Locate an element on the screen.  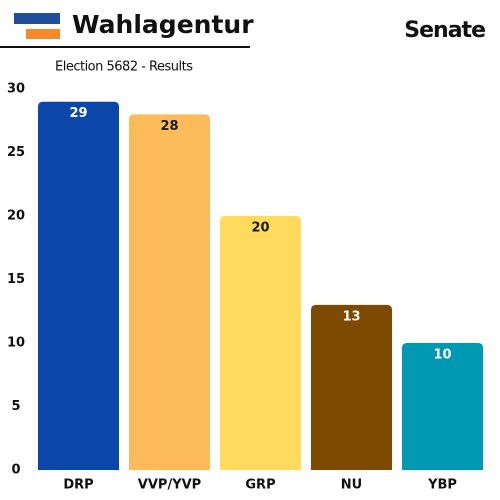
y-tick-label: 15 is located at coordinates (16, 279).